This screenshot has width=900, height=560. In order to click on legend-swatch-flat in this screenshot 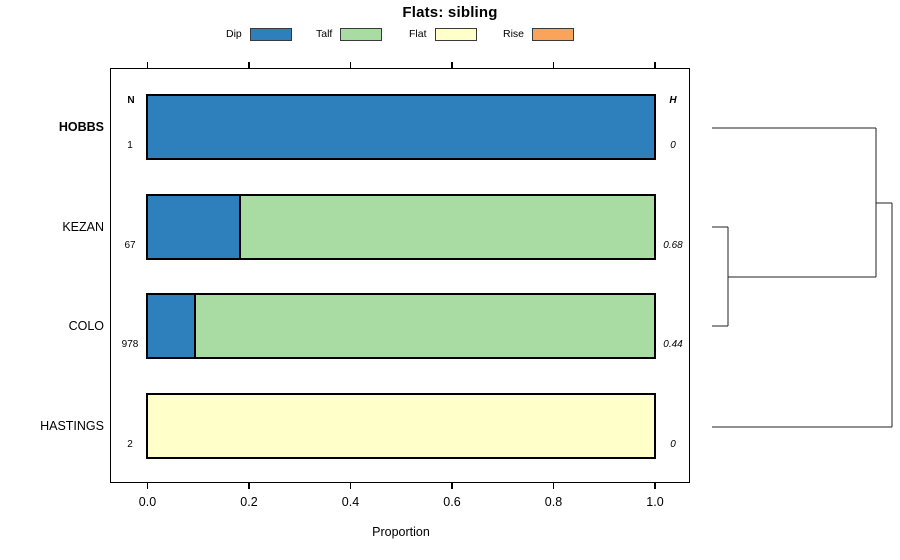, I will do `click(455, 34)`.